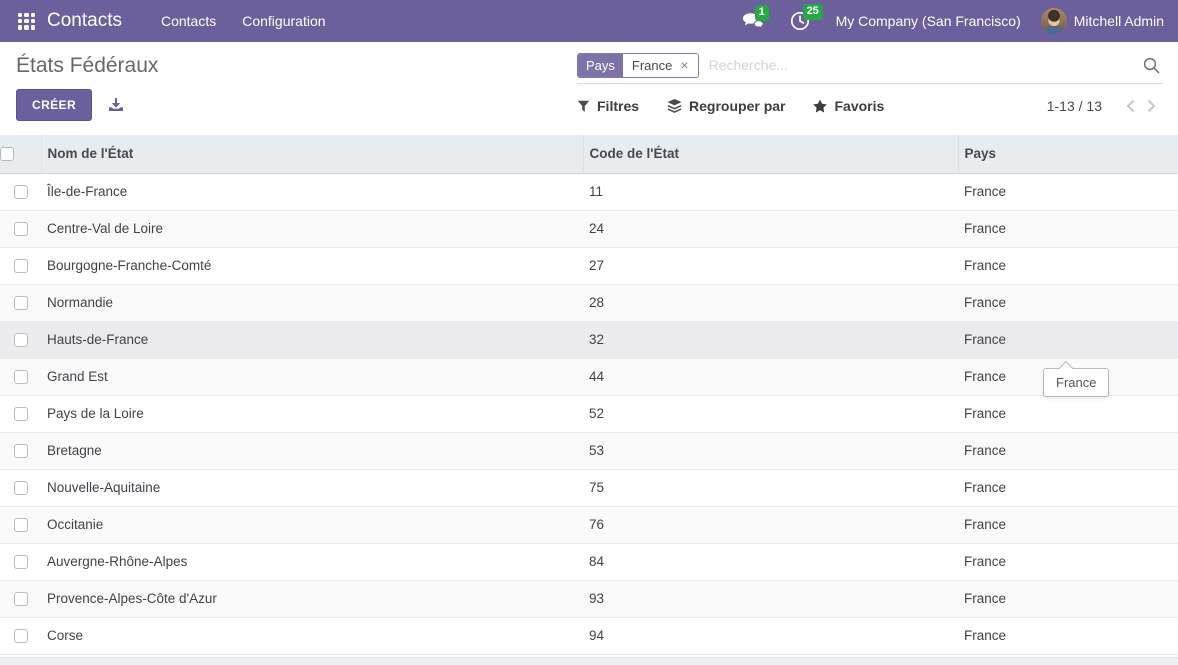 The image size is (1178, 665). I want to click on state-name-cell: Bourgogne-Franche-Comté, so click(312, 266).